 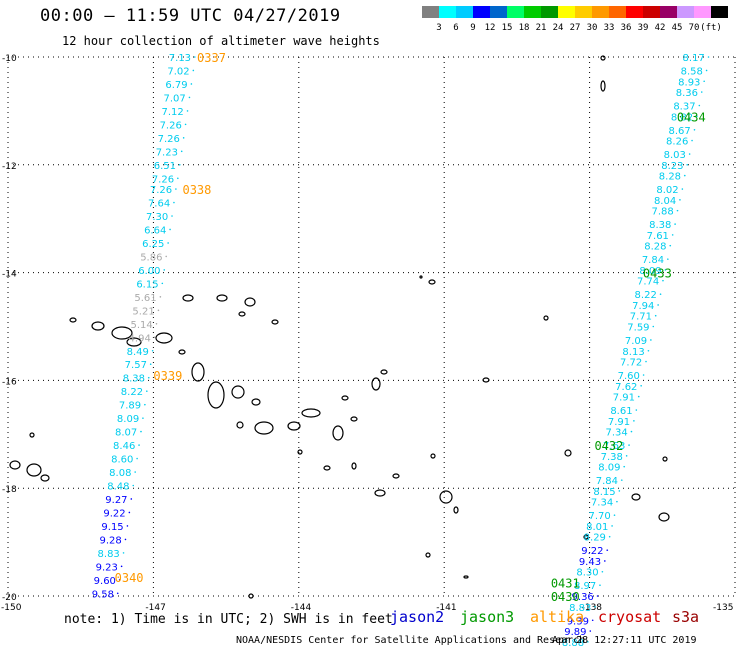 What do you see at coordinates (163, 179) in the screenshot?
I see `wave-height-value: 7.26` at bounding box center [163, 179].